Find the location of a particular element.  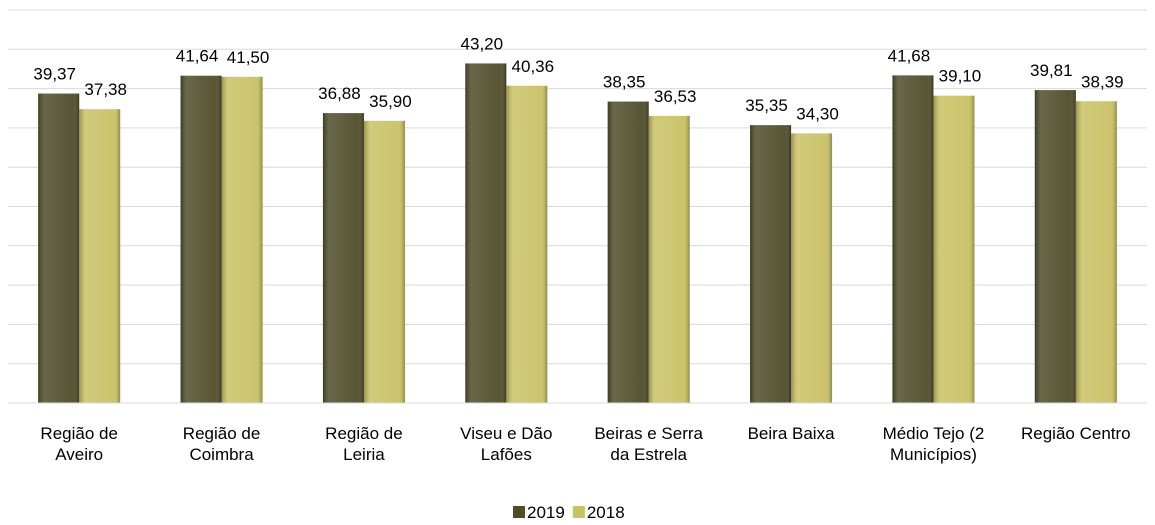

x-tick-label: Beira Baixa is located at coordinates (791, 433).